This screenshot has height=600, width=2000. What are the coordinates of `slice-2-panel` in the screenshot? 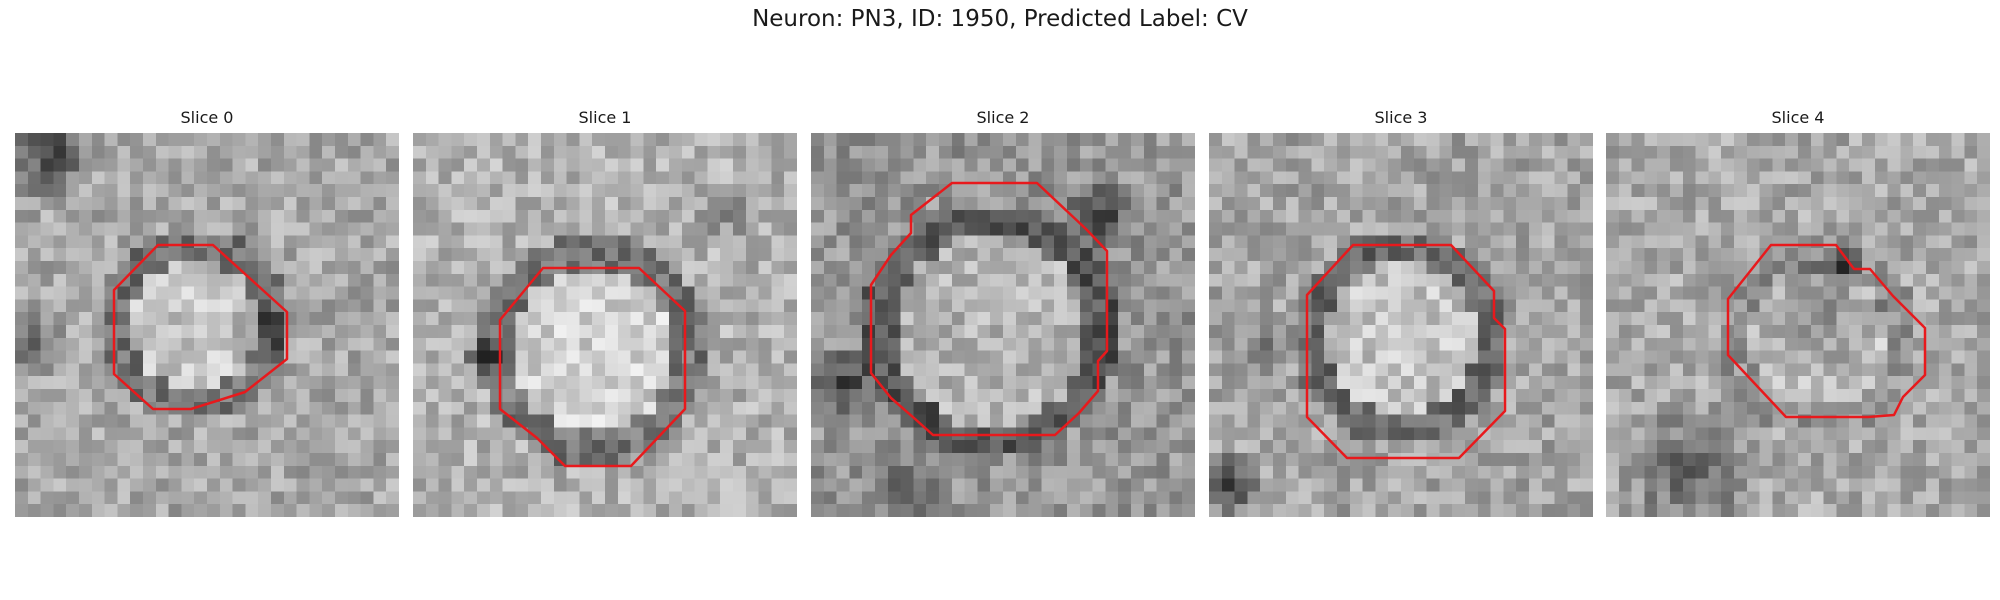 It's located at (1003, 325).